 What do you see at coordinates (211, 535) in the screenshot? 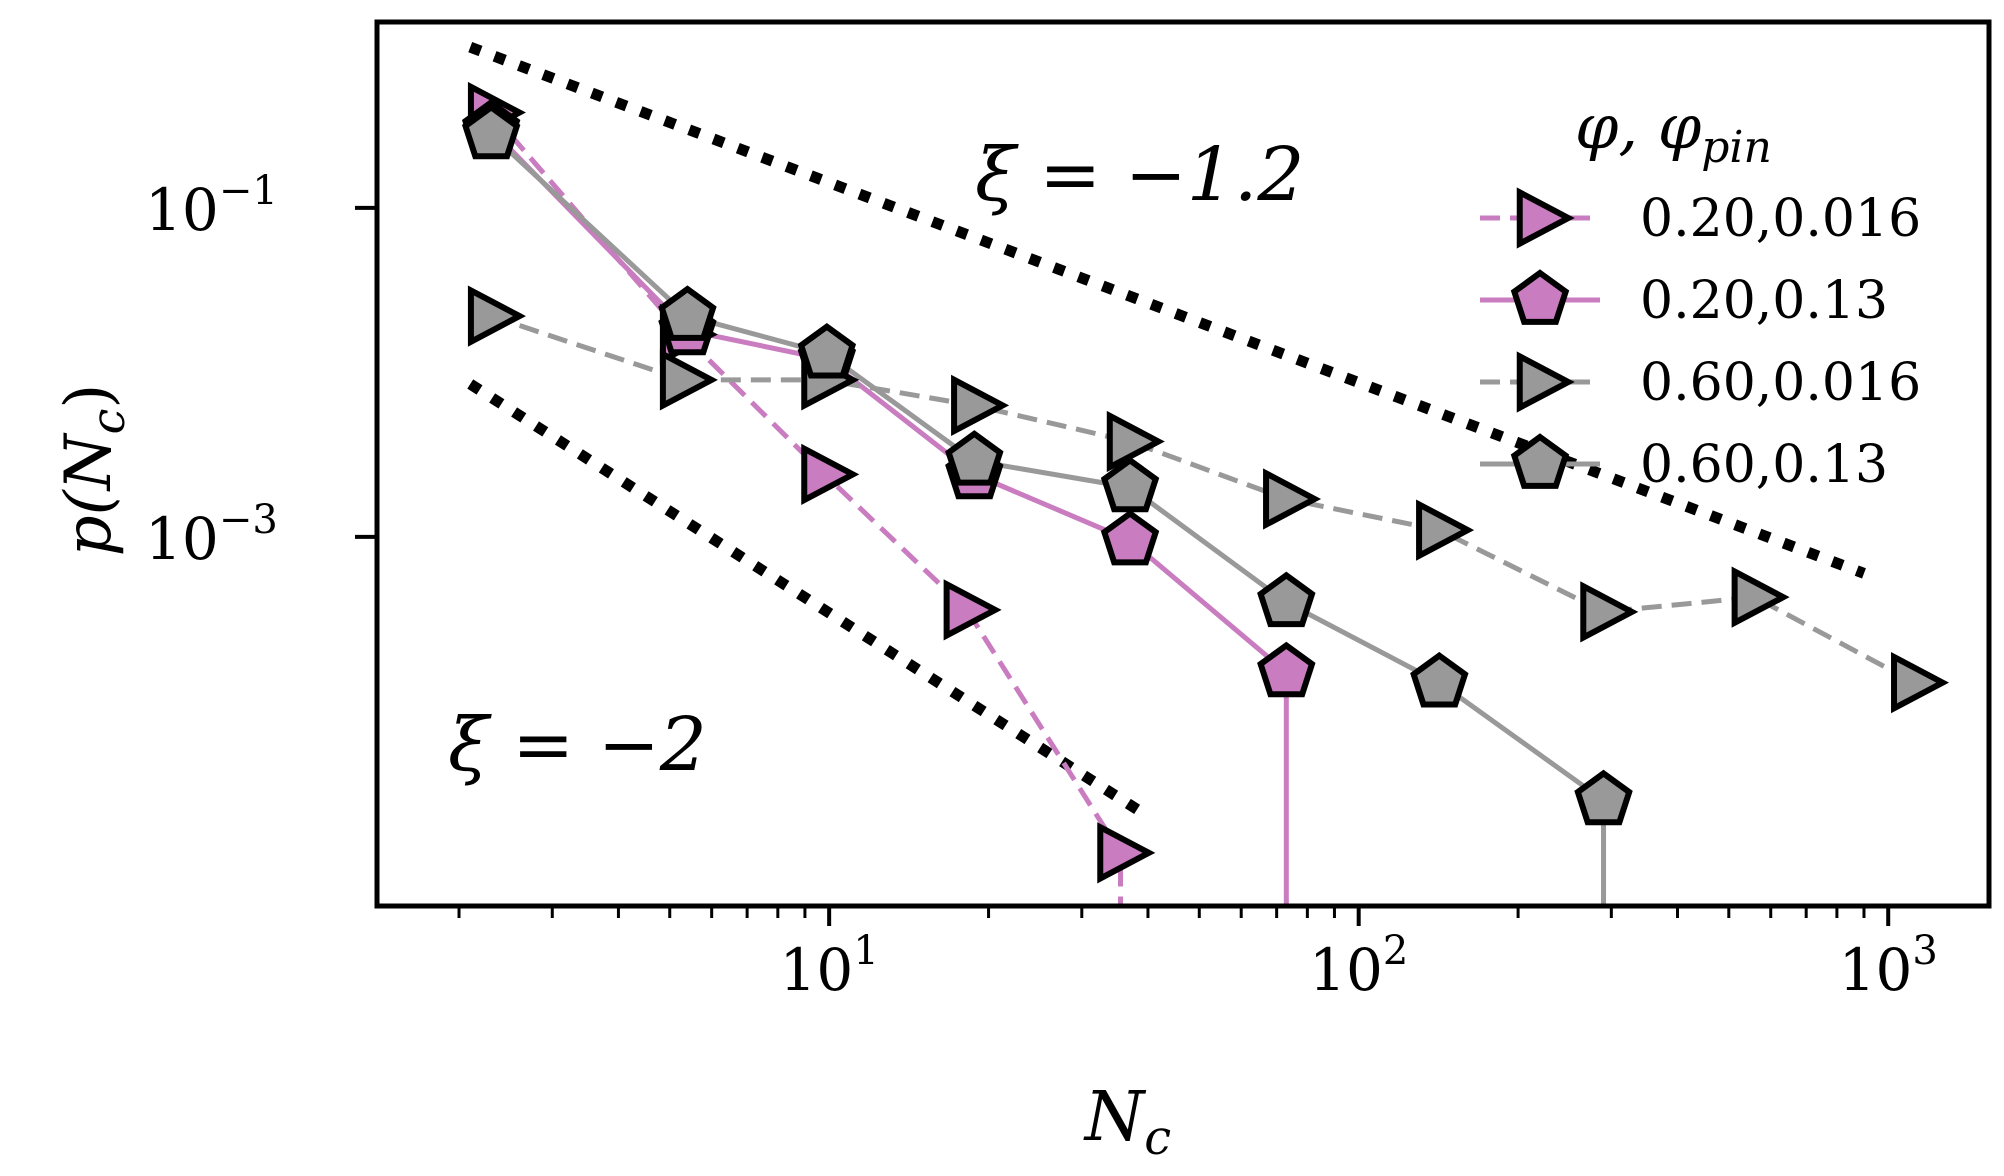
I see `y-tick-label: 10⁻³` at bounding box center [211, 535].